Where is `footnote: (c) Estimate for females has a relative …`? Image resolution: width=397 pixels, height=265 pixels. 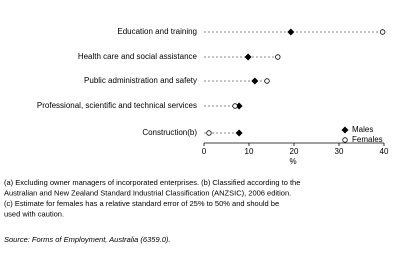
footnote: (c) Estimate for females has a relative … is located at coordinates (141, 203).